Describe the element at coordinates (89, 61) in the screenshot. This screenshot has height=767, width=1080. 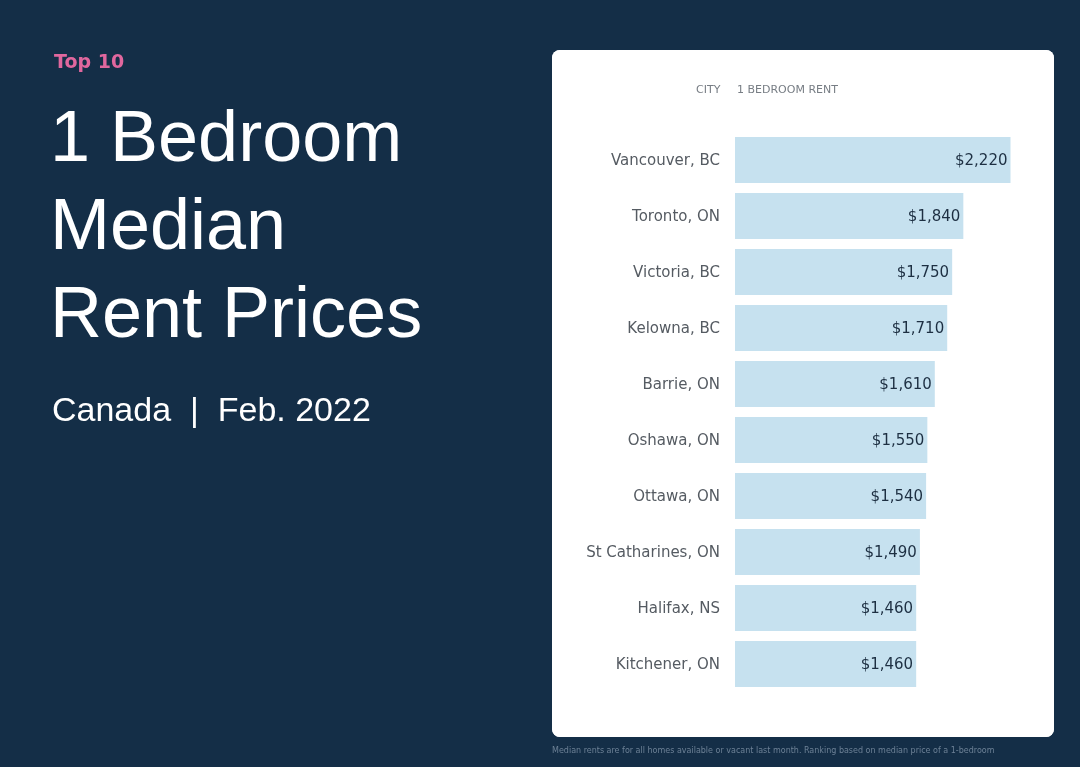
I see `text: Top 10` at that location.